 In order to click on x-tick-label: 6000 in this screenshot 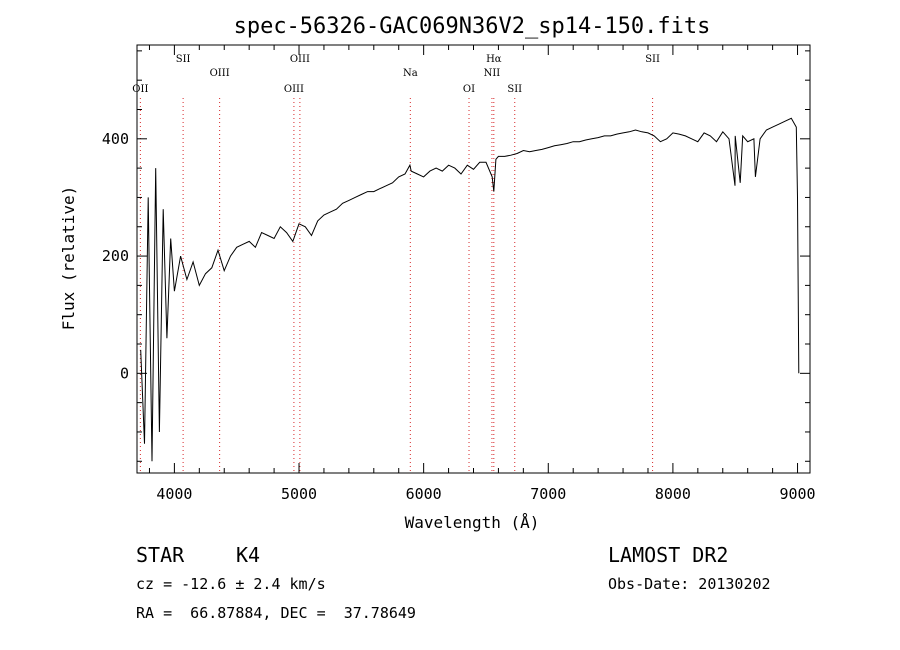, I will do `click(424, 494)`.